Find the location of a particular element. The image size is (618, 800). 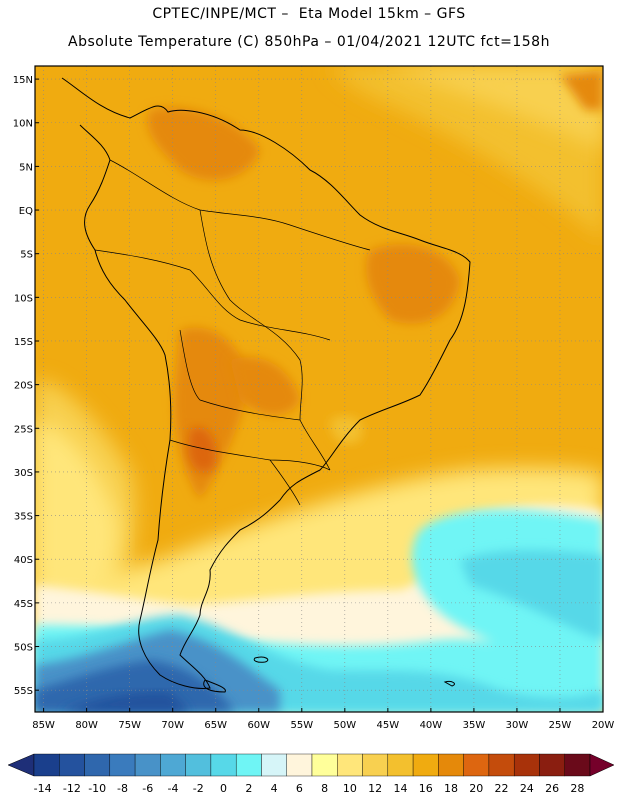

colorbar-label: 22 is located at coordinates (502, 788).